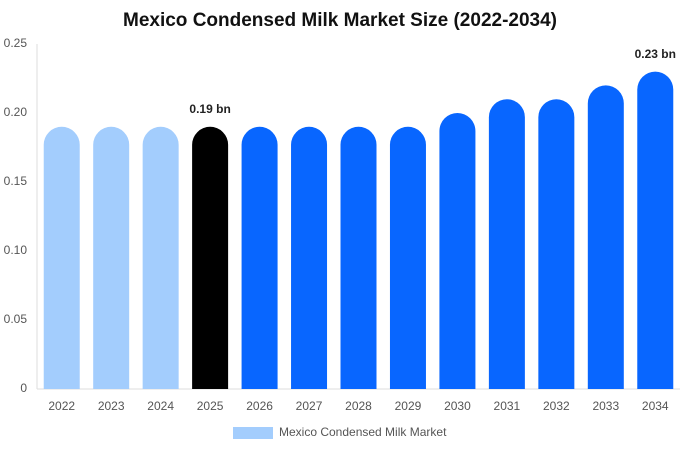 The height and width of the screenshot is (450, 680). Describe the element at coordinates (23, 388) in the screenshot. I see `y-tick-label: 0` at that location.